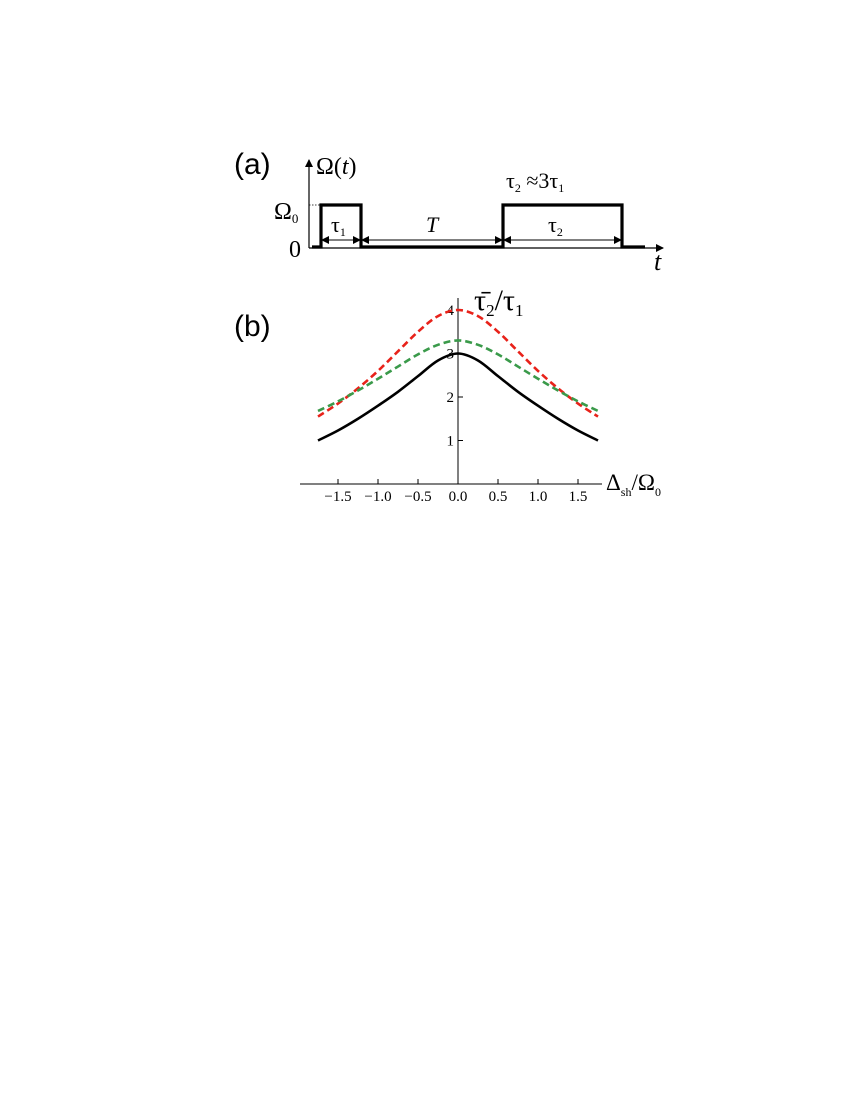  I want to click on series-layer, so click(458, 375).